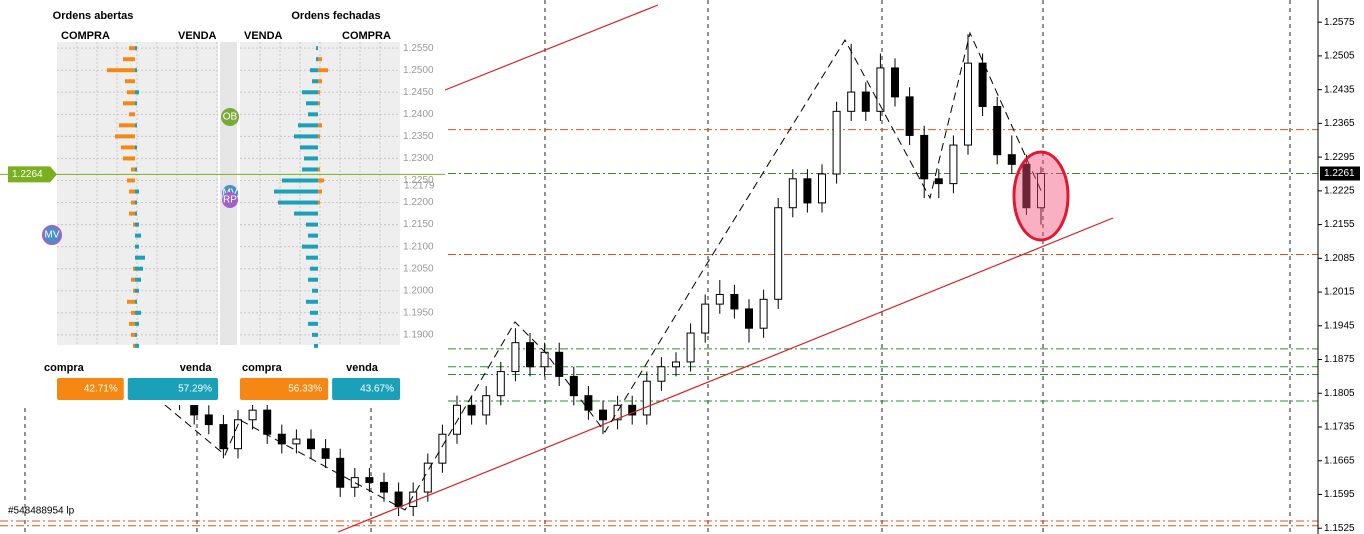 The height and width of the screenshot is (534, 1364). What do you see at coordinates (230, 200) in the screenshot?
I see `marker-label: RP` at bounding box center [230, 200].